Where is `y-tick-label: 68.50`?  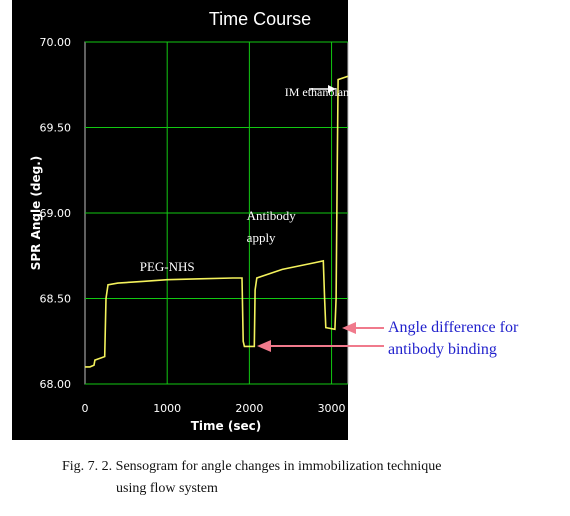
y-tick-label: 68.50 is located at coordinates (56, 299).